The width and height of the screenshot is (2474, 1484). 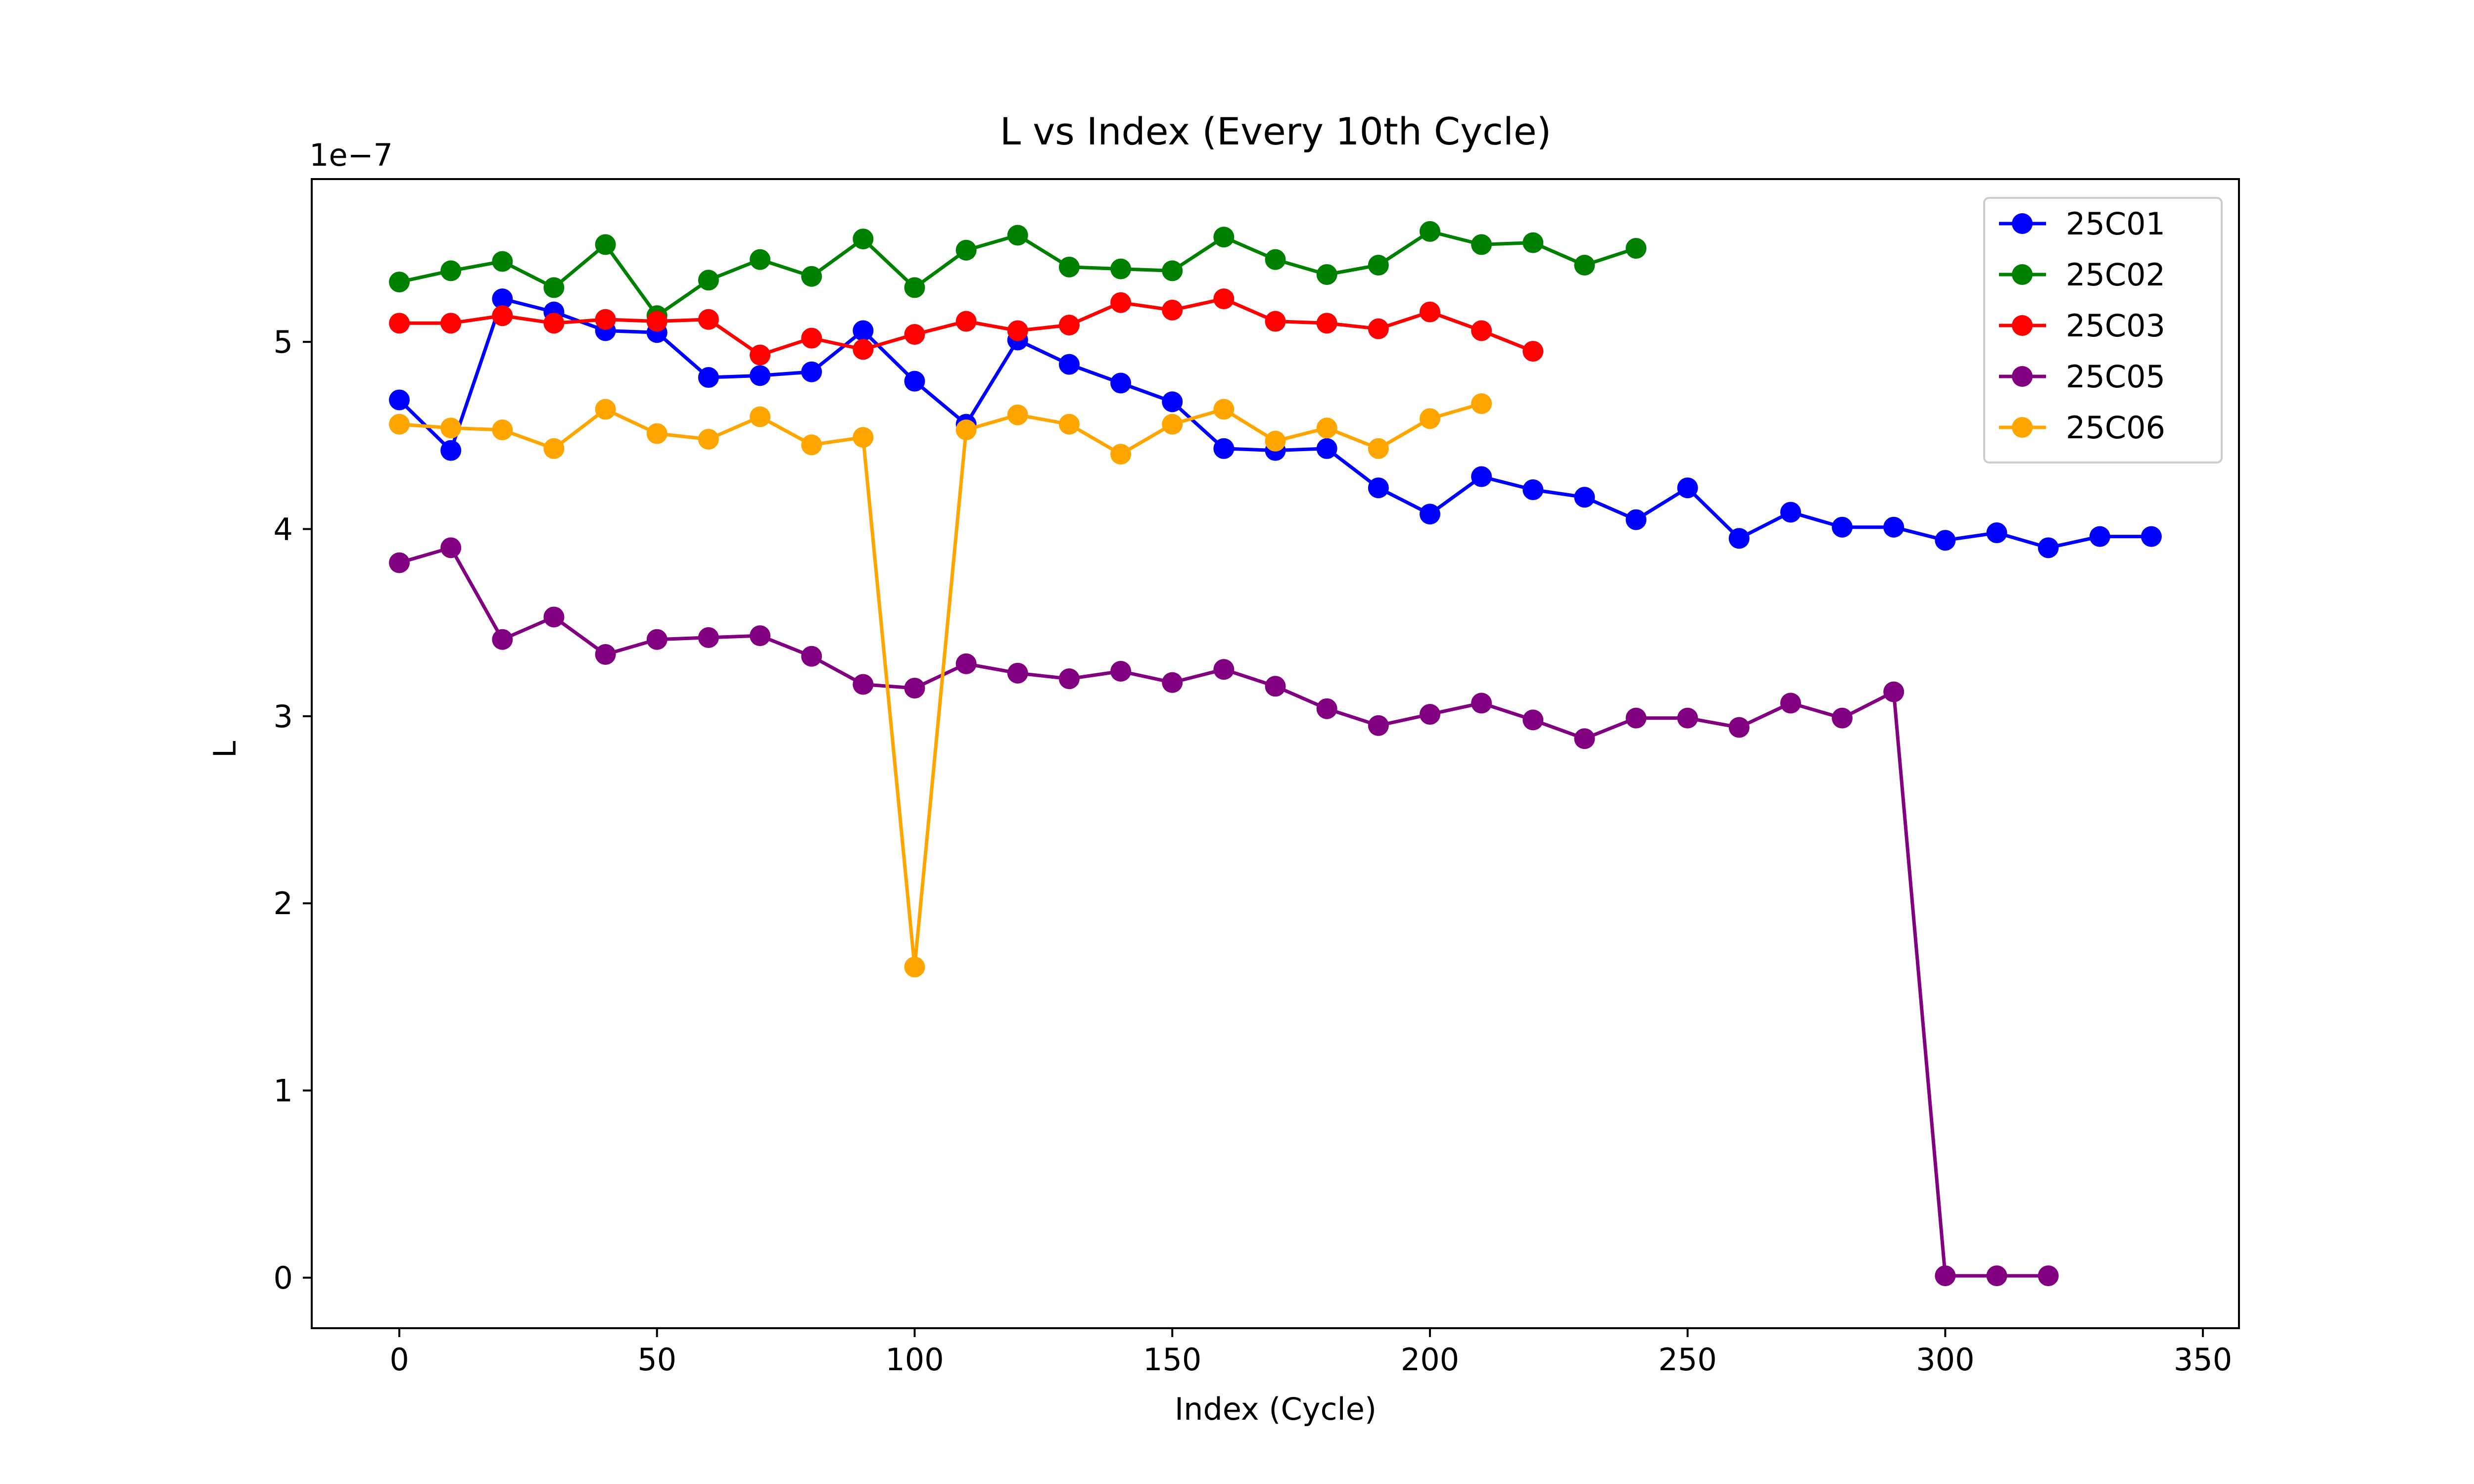 What do you see at coordinates (2082, 377) in the screenshot?
I see `legend-item-25C05: 25C05` at bounding box center [2082, 377].